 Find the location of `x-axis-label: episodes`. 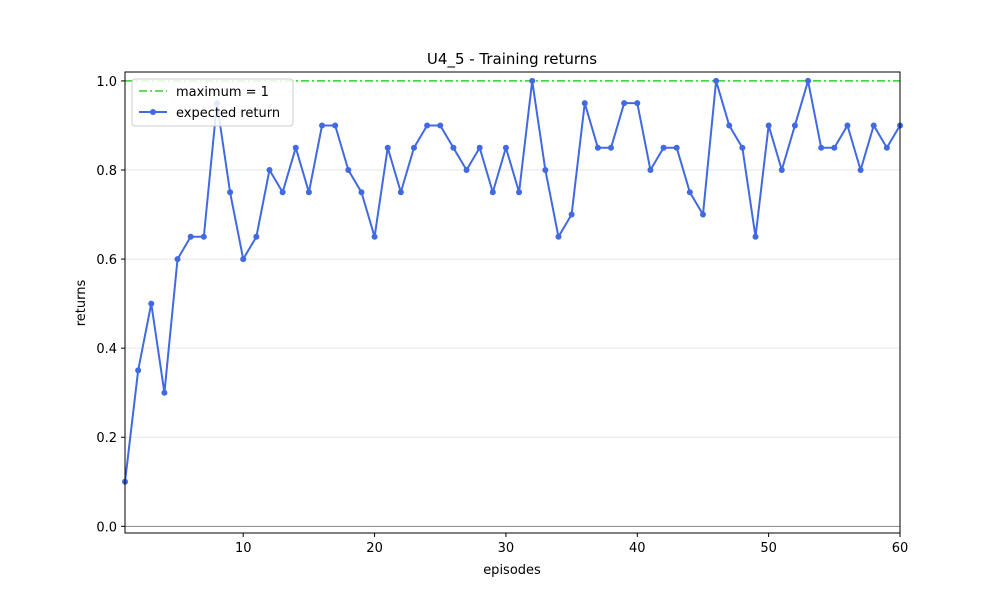

x-axis-label: episodes is located at coordinates (512, 570).